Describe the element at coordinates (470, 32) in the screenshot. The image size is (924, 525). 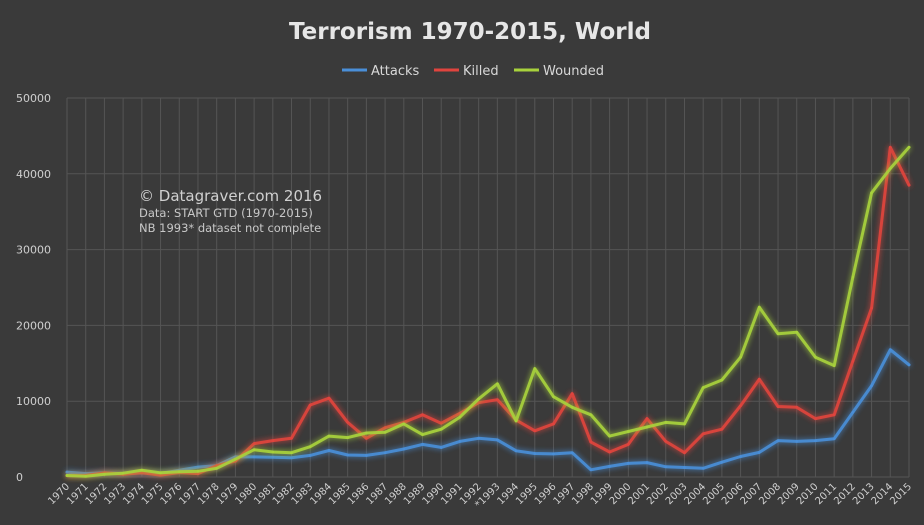
I see `chart-title: Terrorism 1970-2015, World` at that location.